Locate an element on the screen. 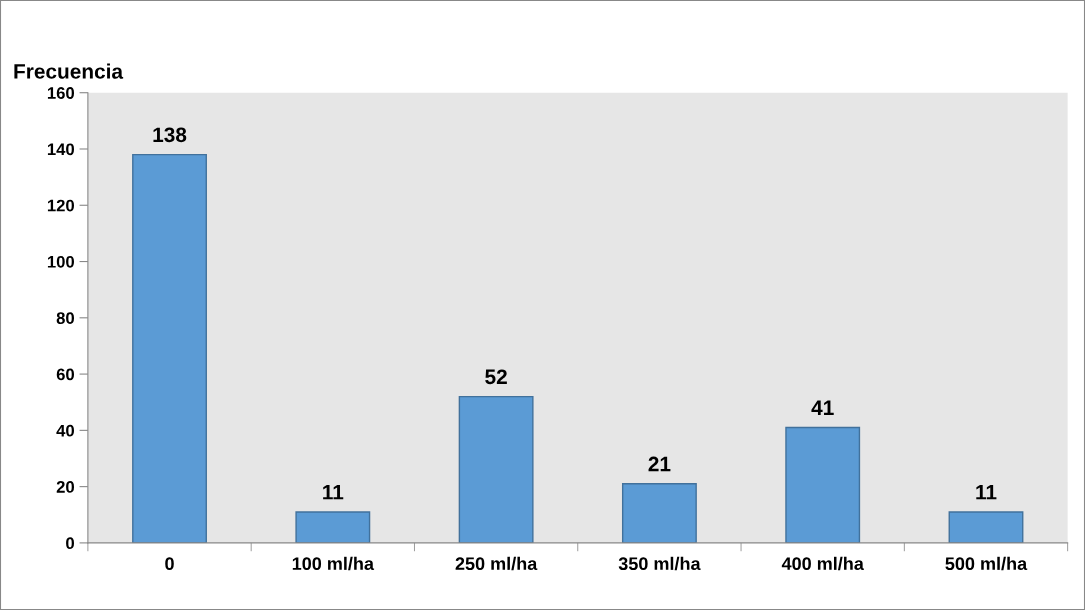 Image resolution: width=1085 pixels, height=610 pixels. y-tick-label: 60 is located at coordinates (65, 374).